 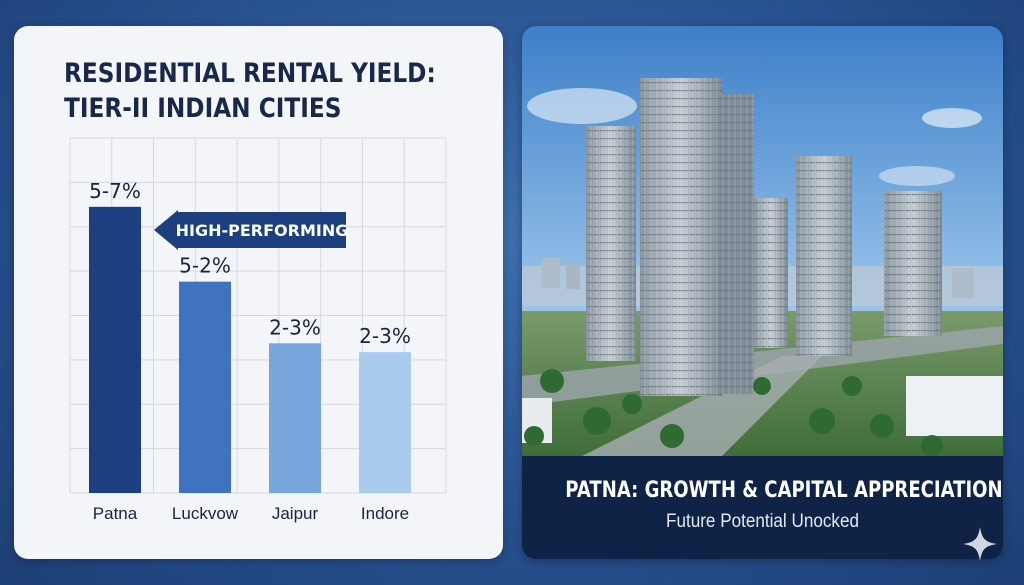 I want to click on data-label-patna: 5-7%, so click(x=115, y=191).